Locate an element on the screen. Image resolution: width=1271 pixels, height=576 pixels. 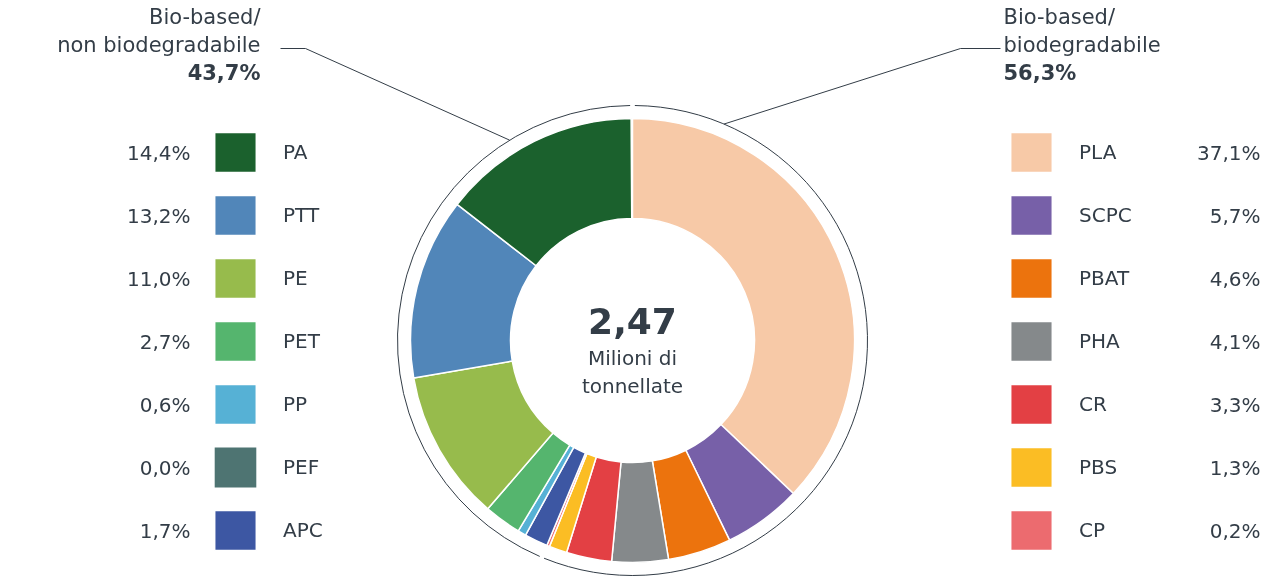
data-label: 1,3% is located at coordinates (1235, 467).